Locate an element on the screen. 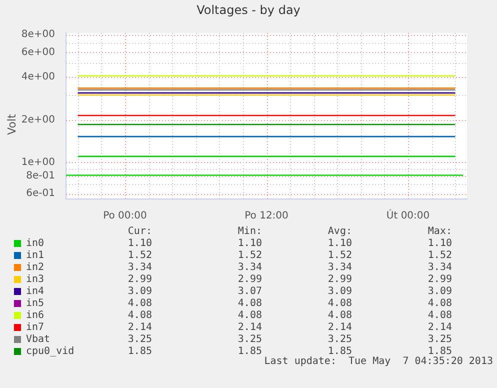 This screenshot has height=388, width=497. x-tick-label: Út 00:00 is located at coordinates (408, 215).